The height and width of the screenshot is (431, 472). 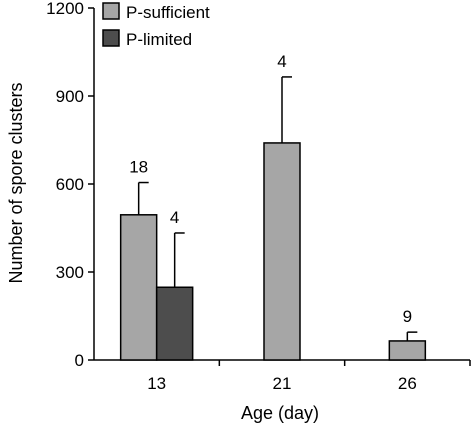 I want to click on y-tick-label-600: 600, so click(x=70, y=184).